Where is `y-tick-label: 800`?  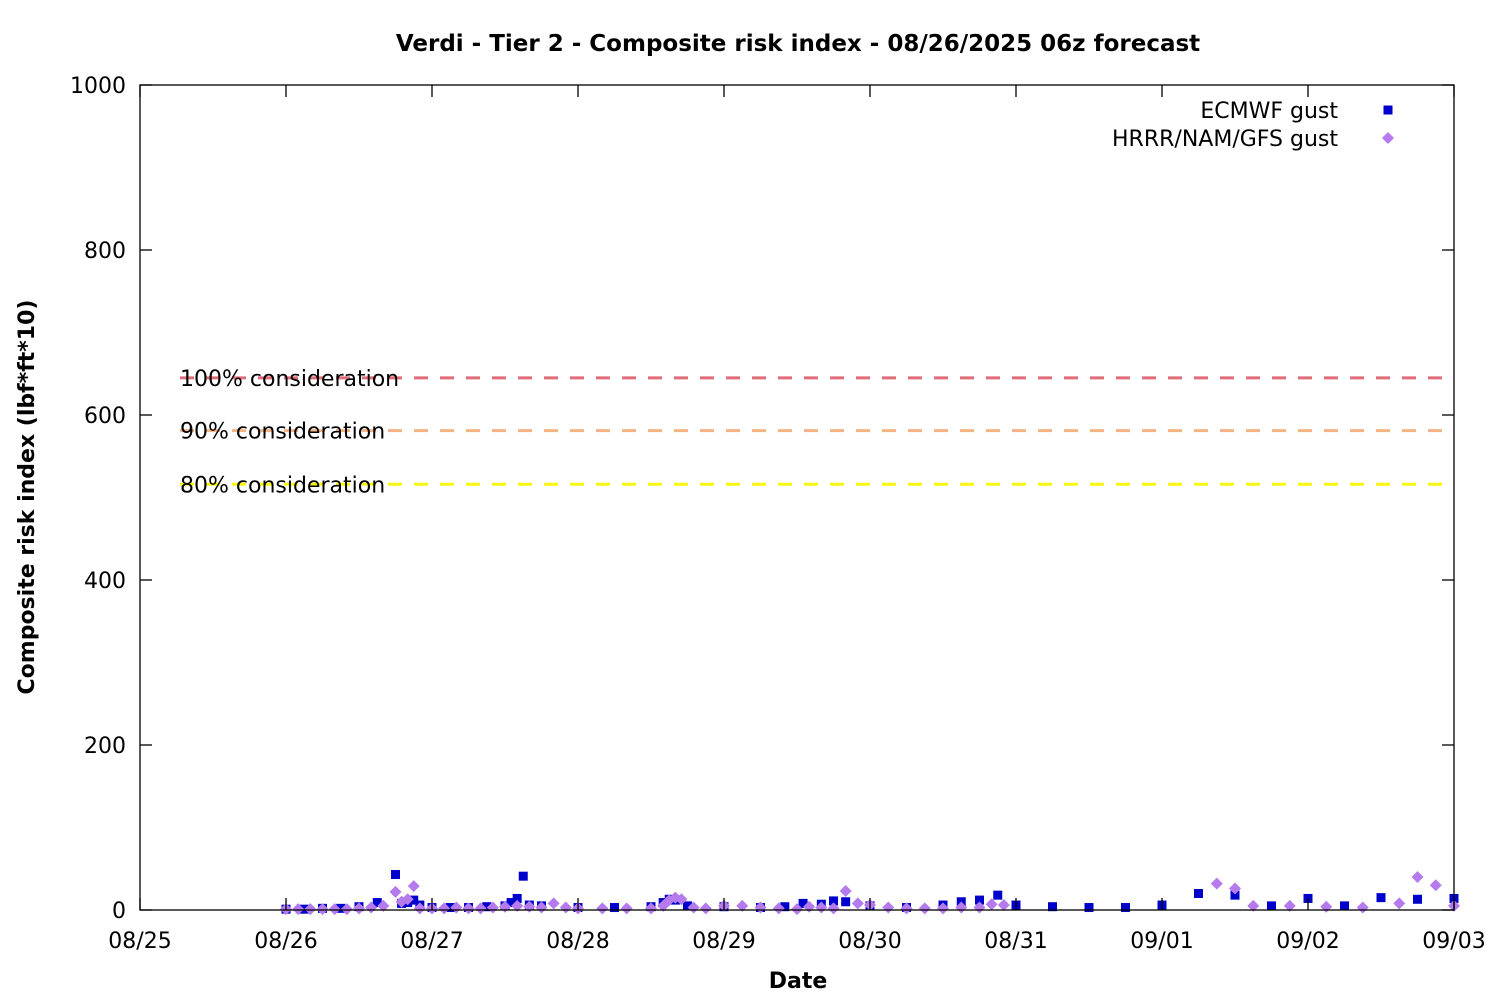 y-tick-label: 800 is located at coordinates (105, 251).